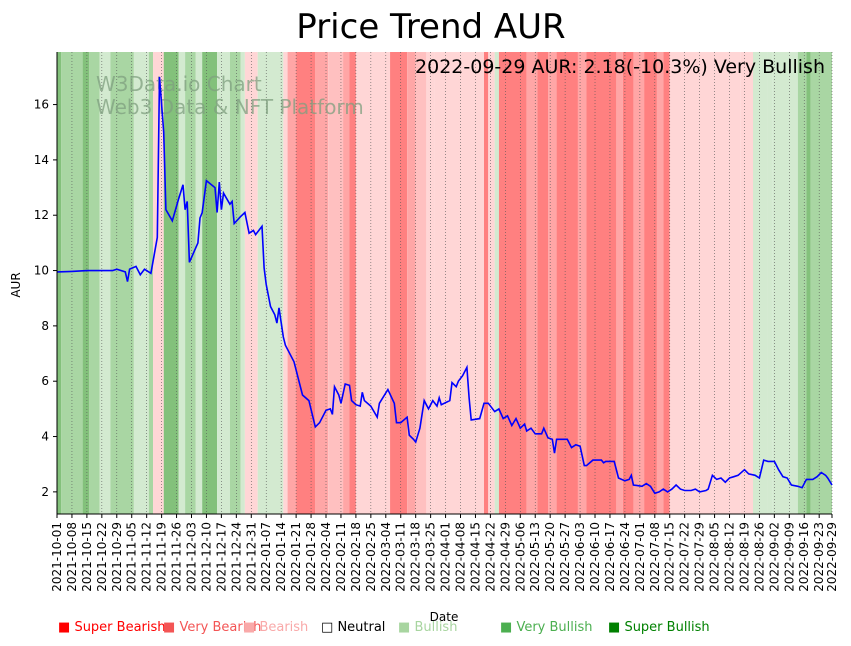 The height and width of the screenshot is (646, 851). I want to click on y-tick-label: 6, so click(45, 381).